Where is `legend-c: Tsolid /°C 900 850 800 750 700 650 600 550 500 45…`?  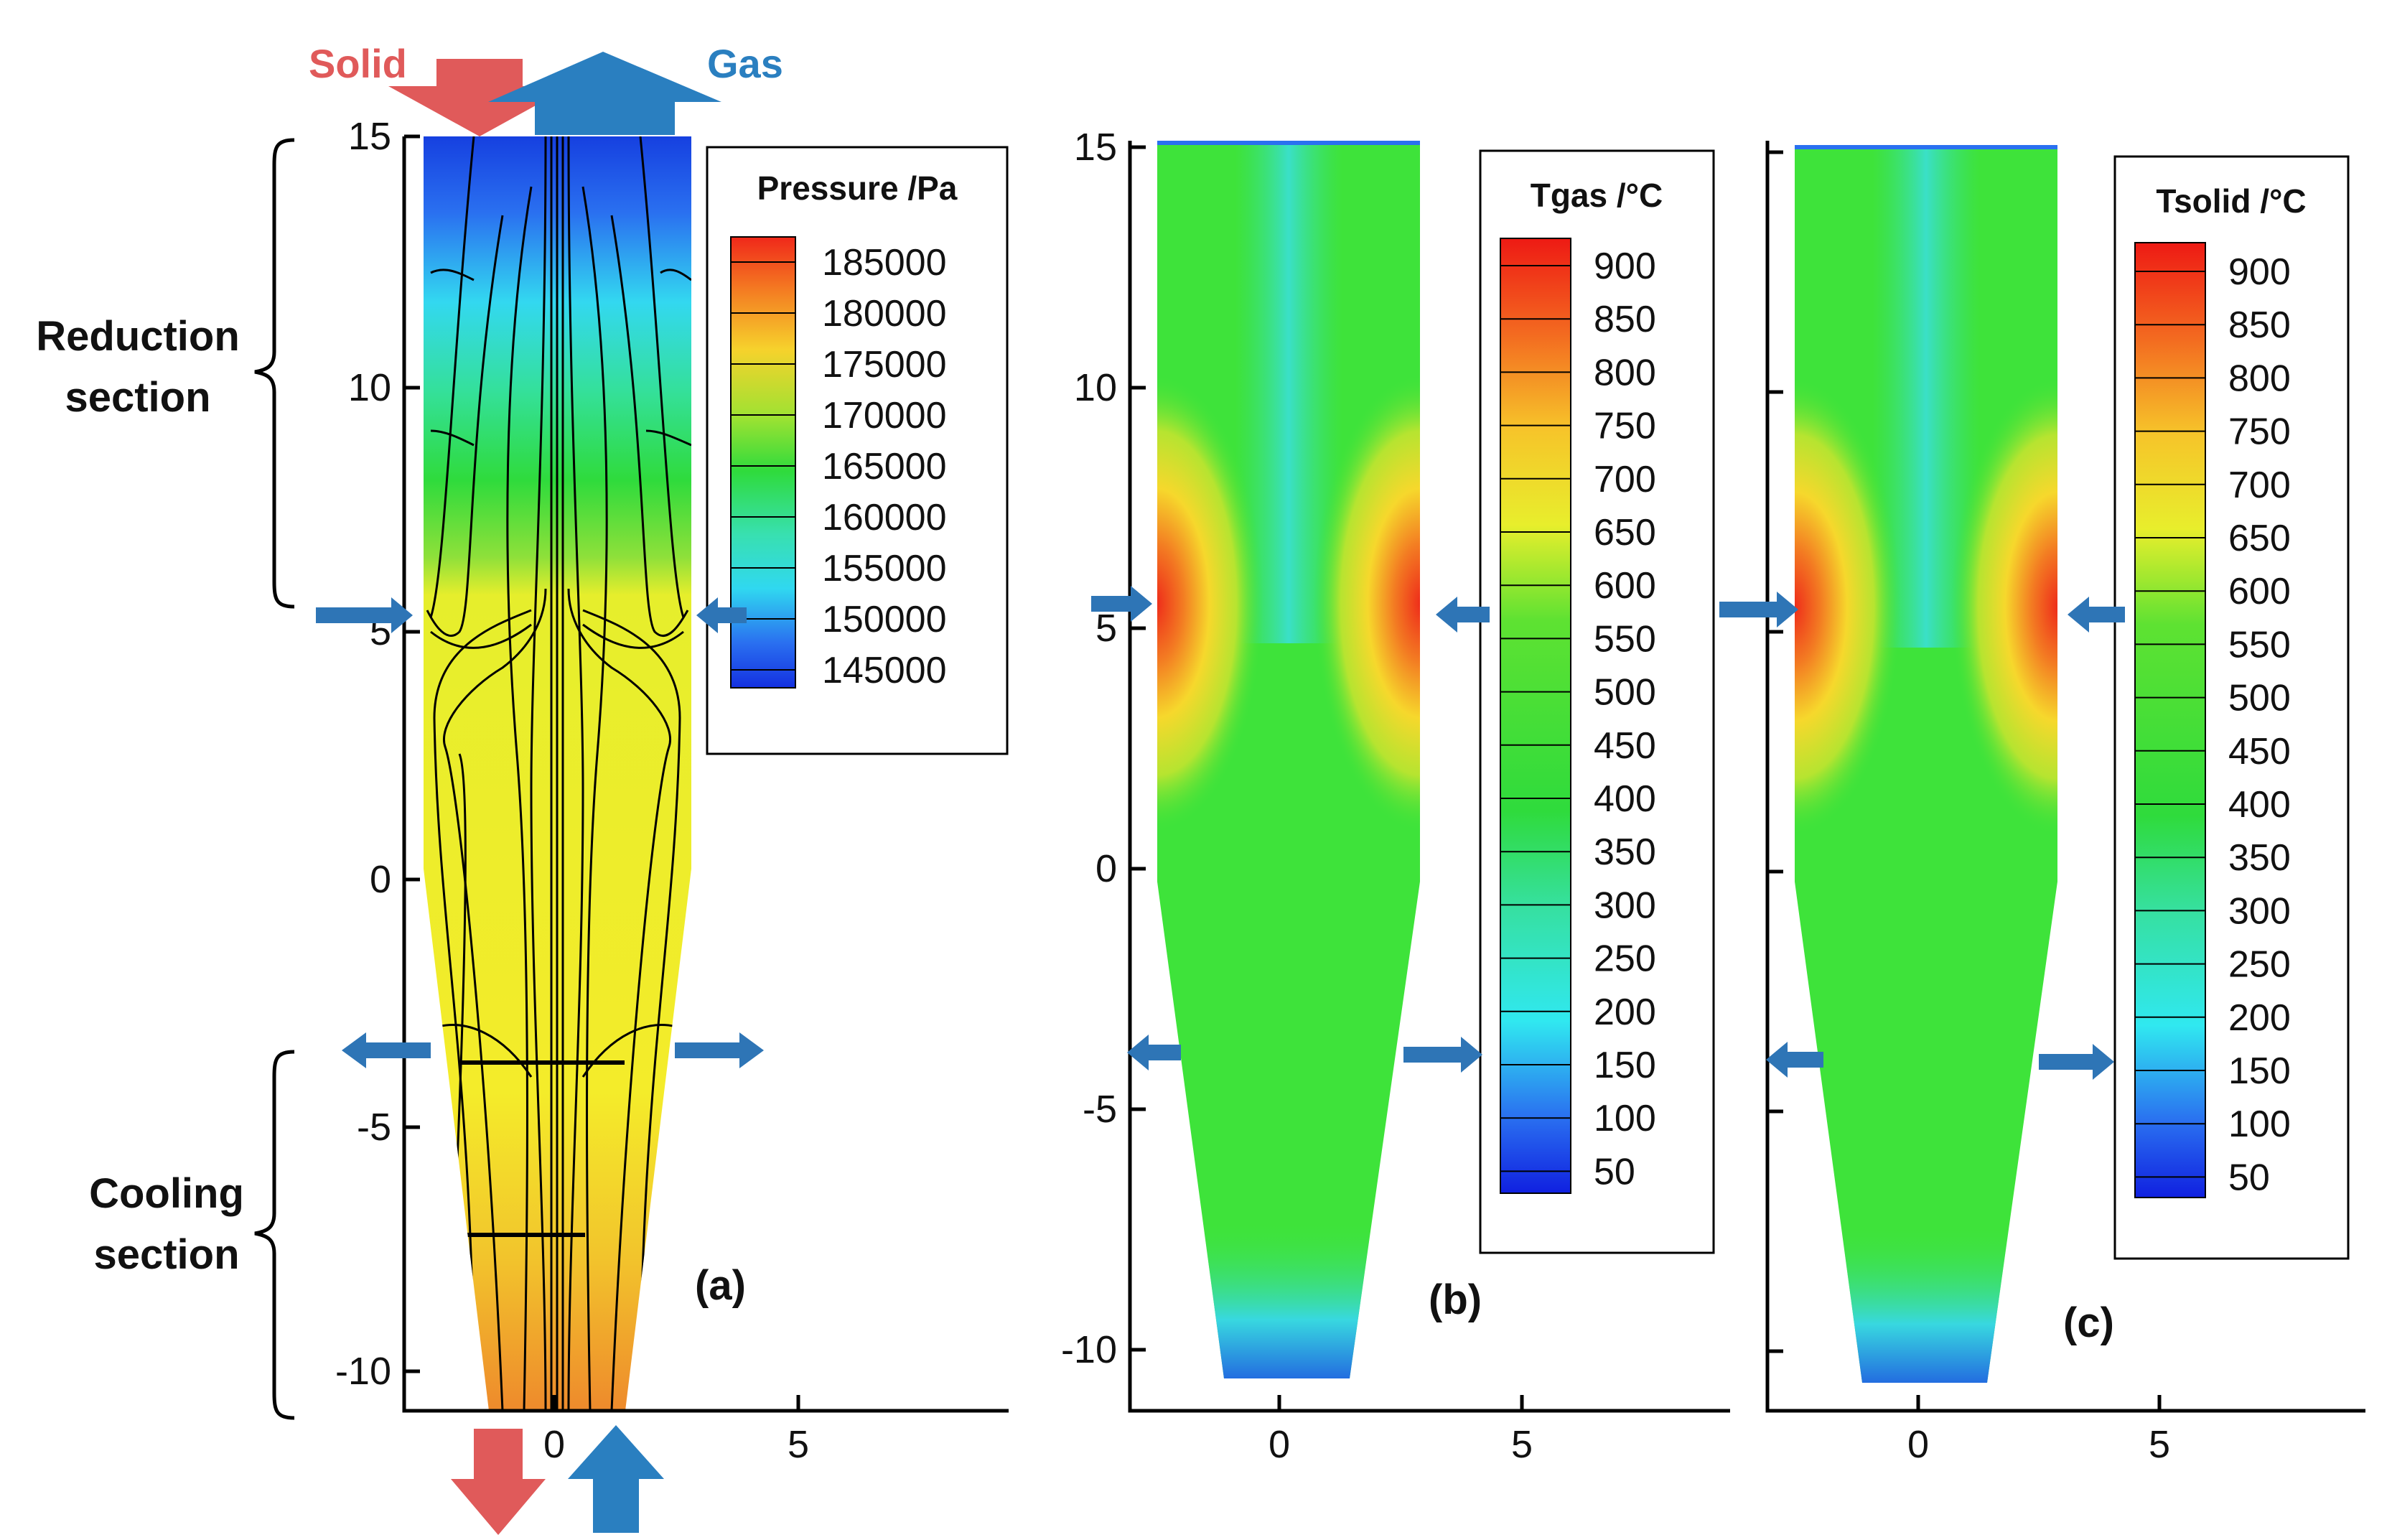
legend-c: Tsolid /°C 900 850 800 750 700 650 600 550 500 45… is located at coordinates (2231, 707).